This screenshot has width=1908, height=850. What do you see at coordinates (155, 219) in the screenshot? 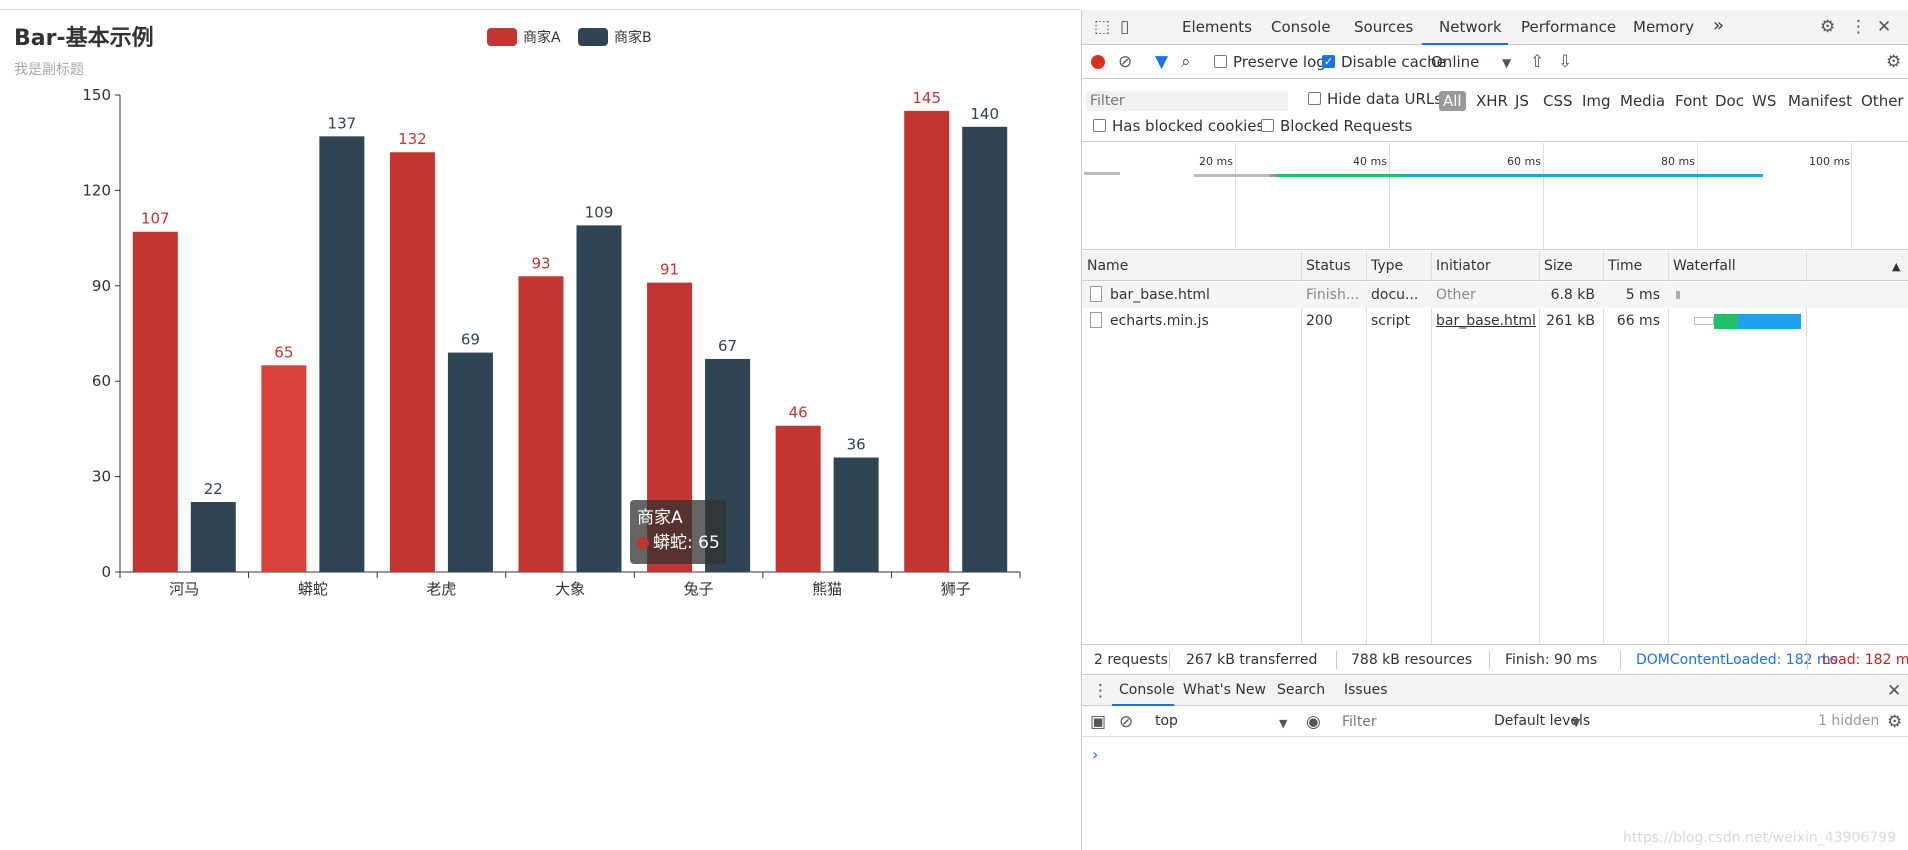
I see `data-label: 107` at bounding box center [155, 219].